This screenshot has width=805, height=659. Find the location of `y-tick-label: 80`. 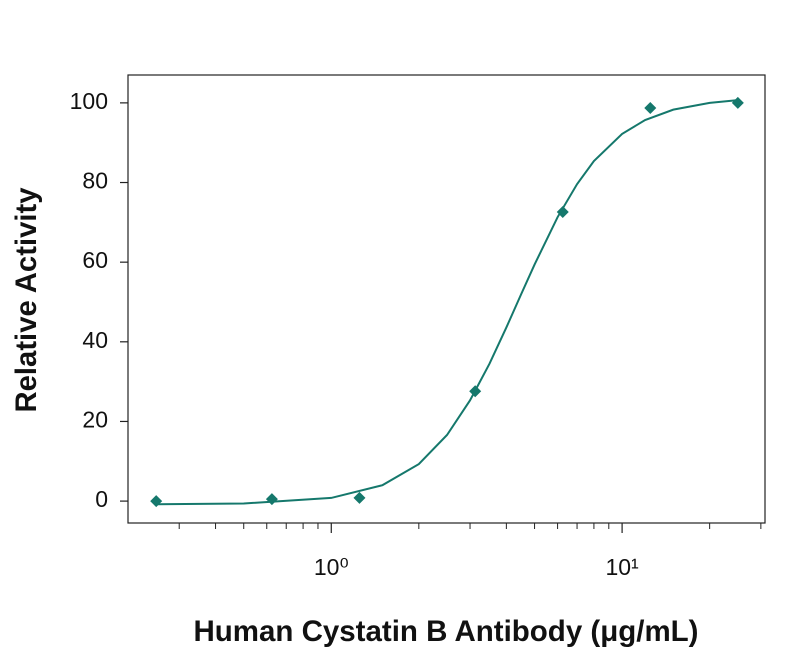

y-tick-label: 80 is located at coordinates (95, 181).